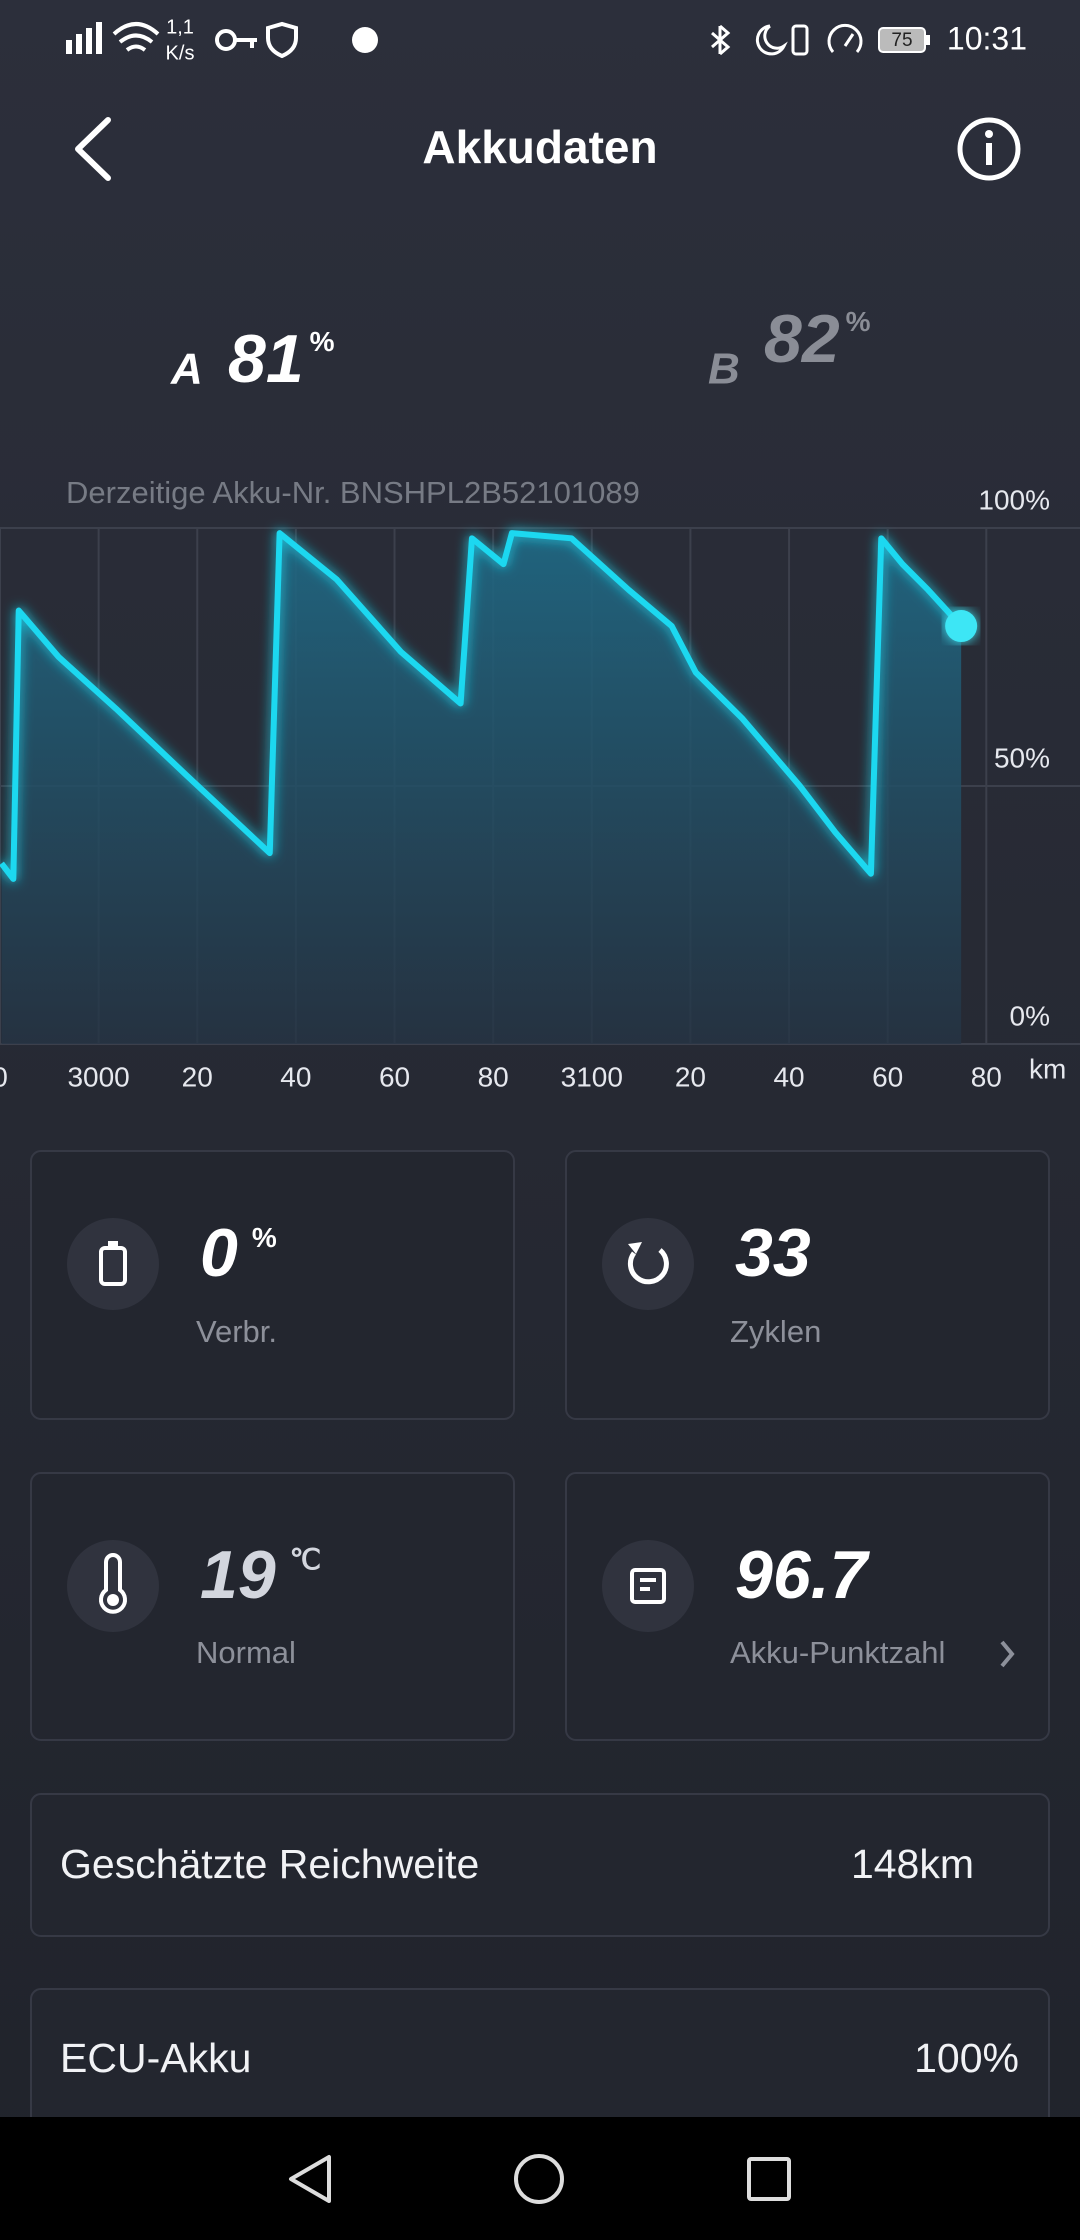 Image resolution: width=1080 pixels, height=2240 pixels. Describe the element at coordinates (136, 37) in the screenshot. I see `wifi-icon` at that location.